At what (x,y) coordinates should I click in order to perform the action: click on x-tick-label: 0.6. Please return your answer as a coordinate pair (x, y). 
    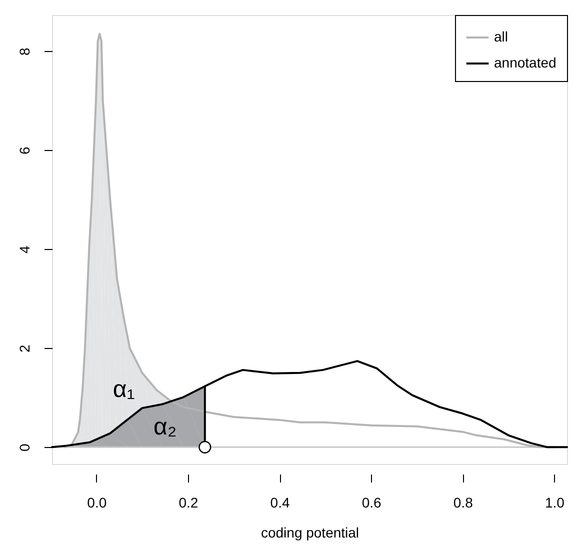
    Looking at the image, I should click on (372, 502).